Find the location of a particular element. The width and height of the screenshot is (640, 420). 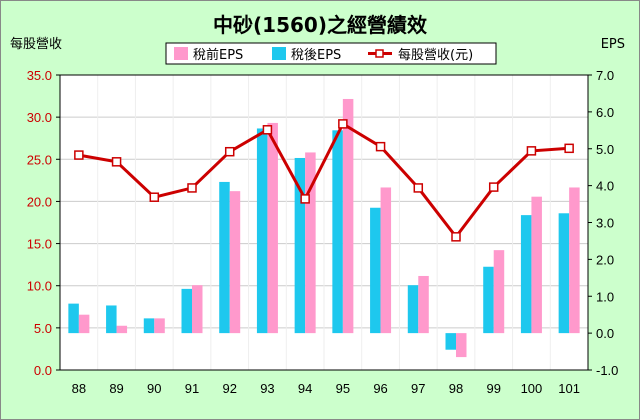

left-tick-label: 10.0 is located at coordinates (39, 286).